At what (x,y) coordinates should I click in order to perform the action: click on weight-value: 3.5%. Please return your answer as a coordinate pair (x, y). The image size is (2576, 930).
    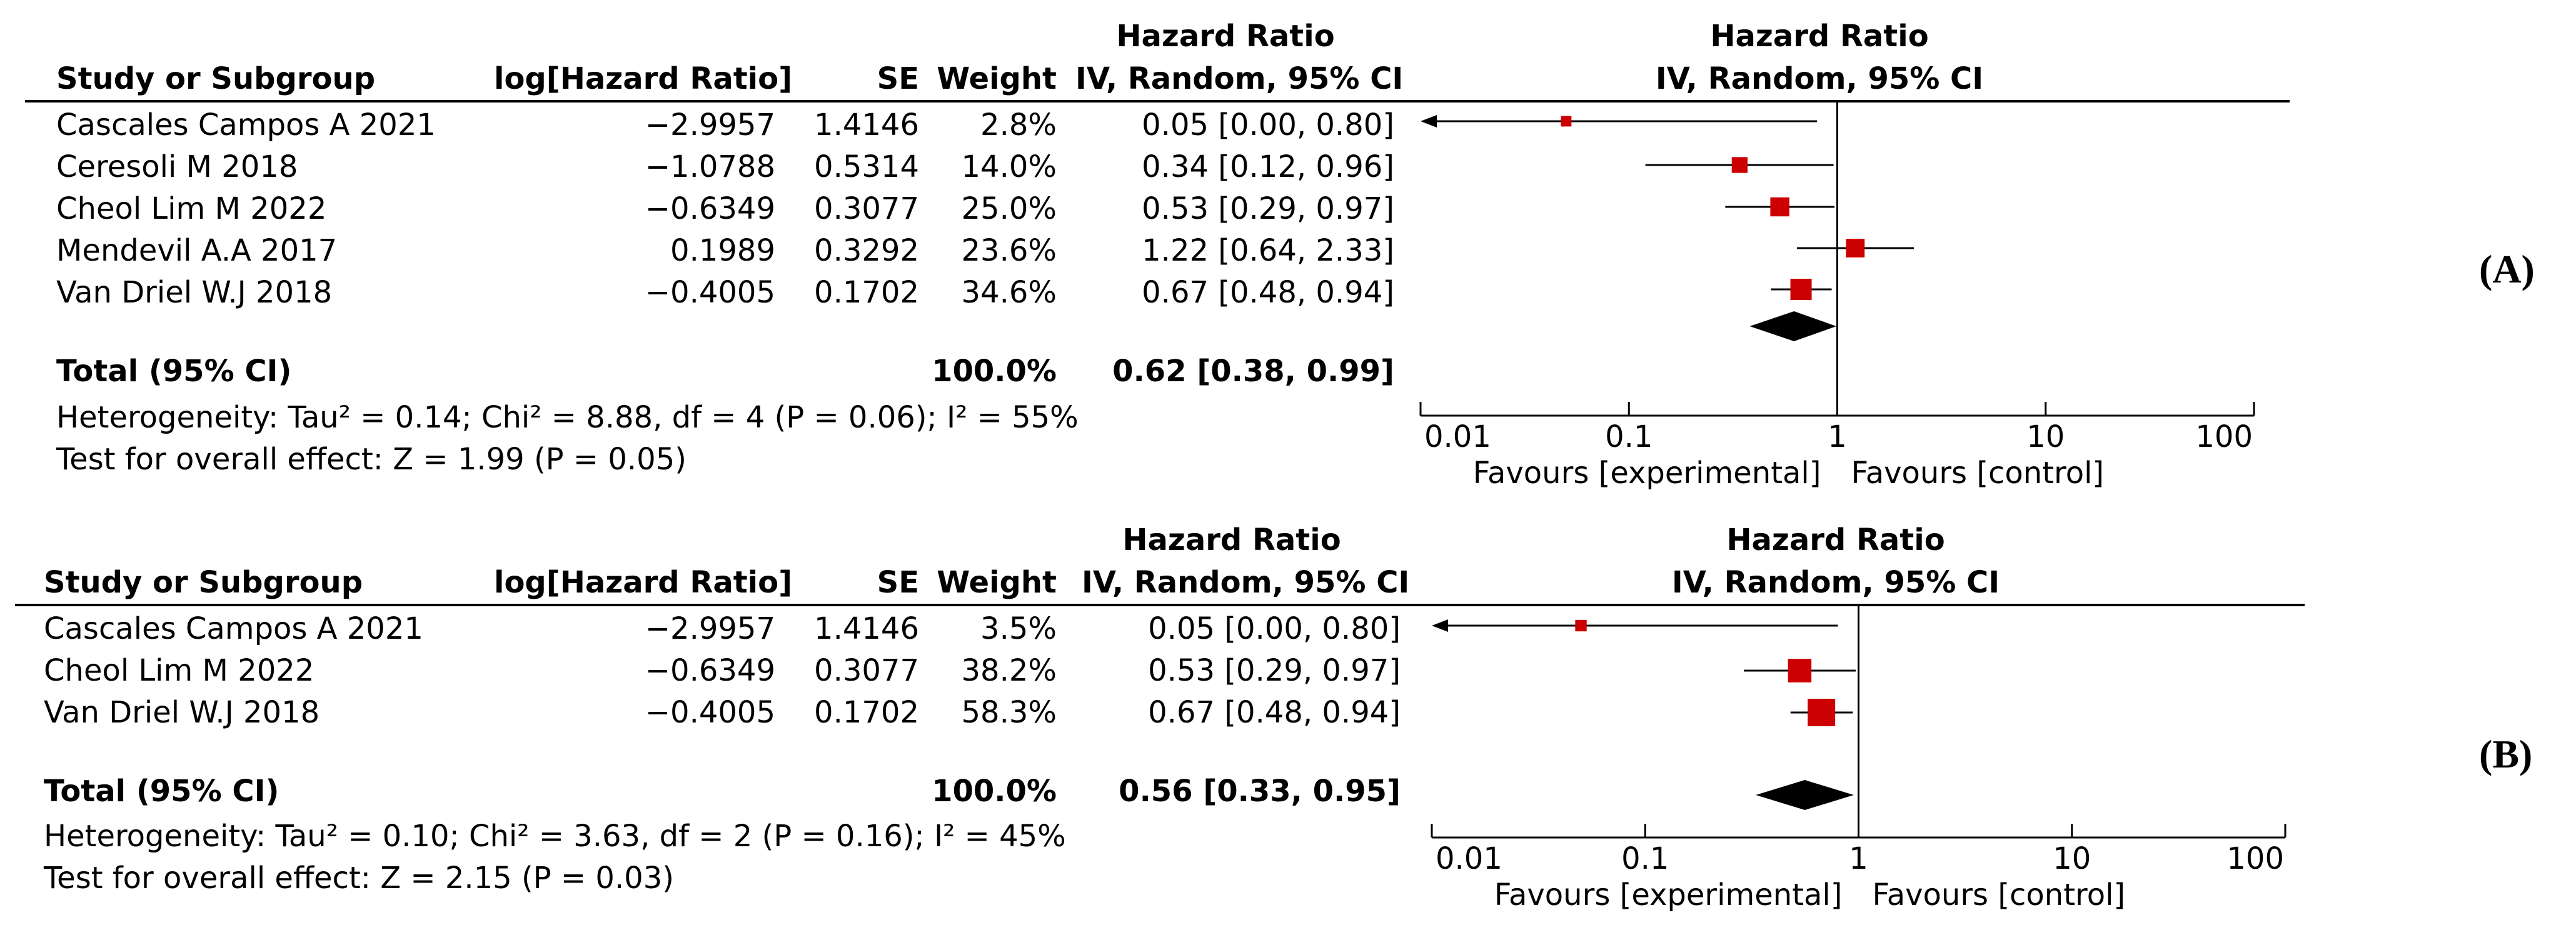
    Looking at the image, I should click on (1018, 628).